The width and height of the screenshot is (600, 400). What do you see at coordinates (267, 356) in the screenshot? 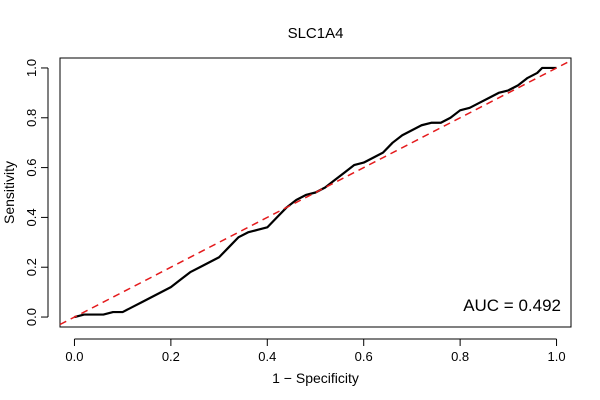
I see `x-tick-label: 0.4` at bounding box center [267, 356].